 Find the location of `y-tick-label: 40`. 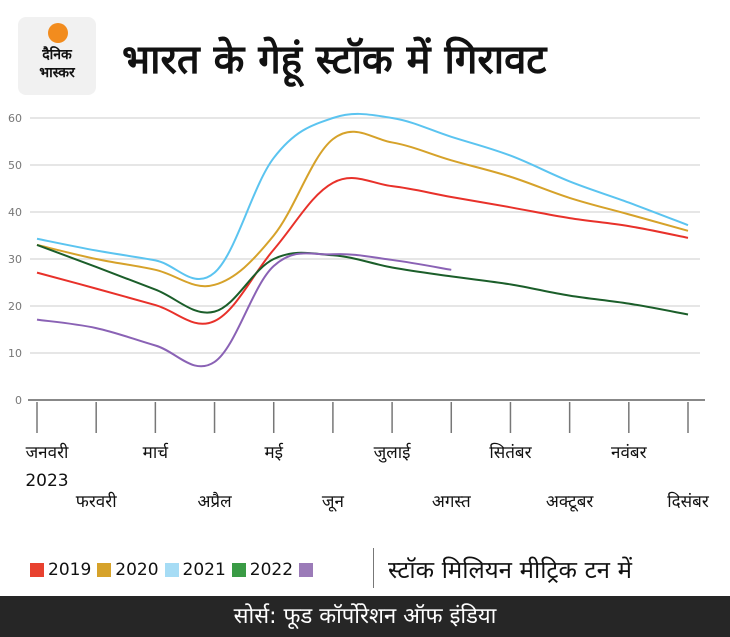

y-tick-label: 40 is located at coordinates (15, 212).